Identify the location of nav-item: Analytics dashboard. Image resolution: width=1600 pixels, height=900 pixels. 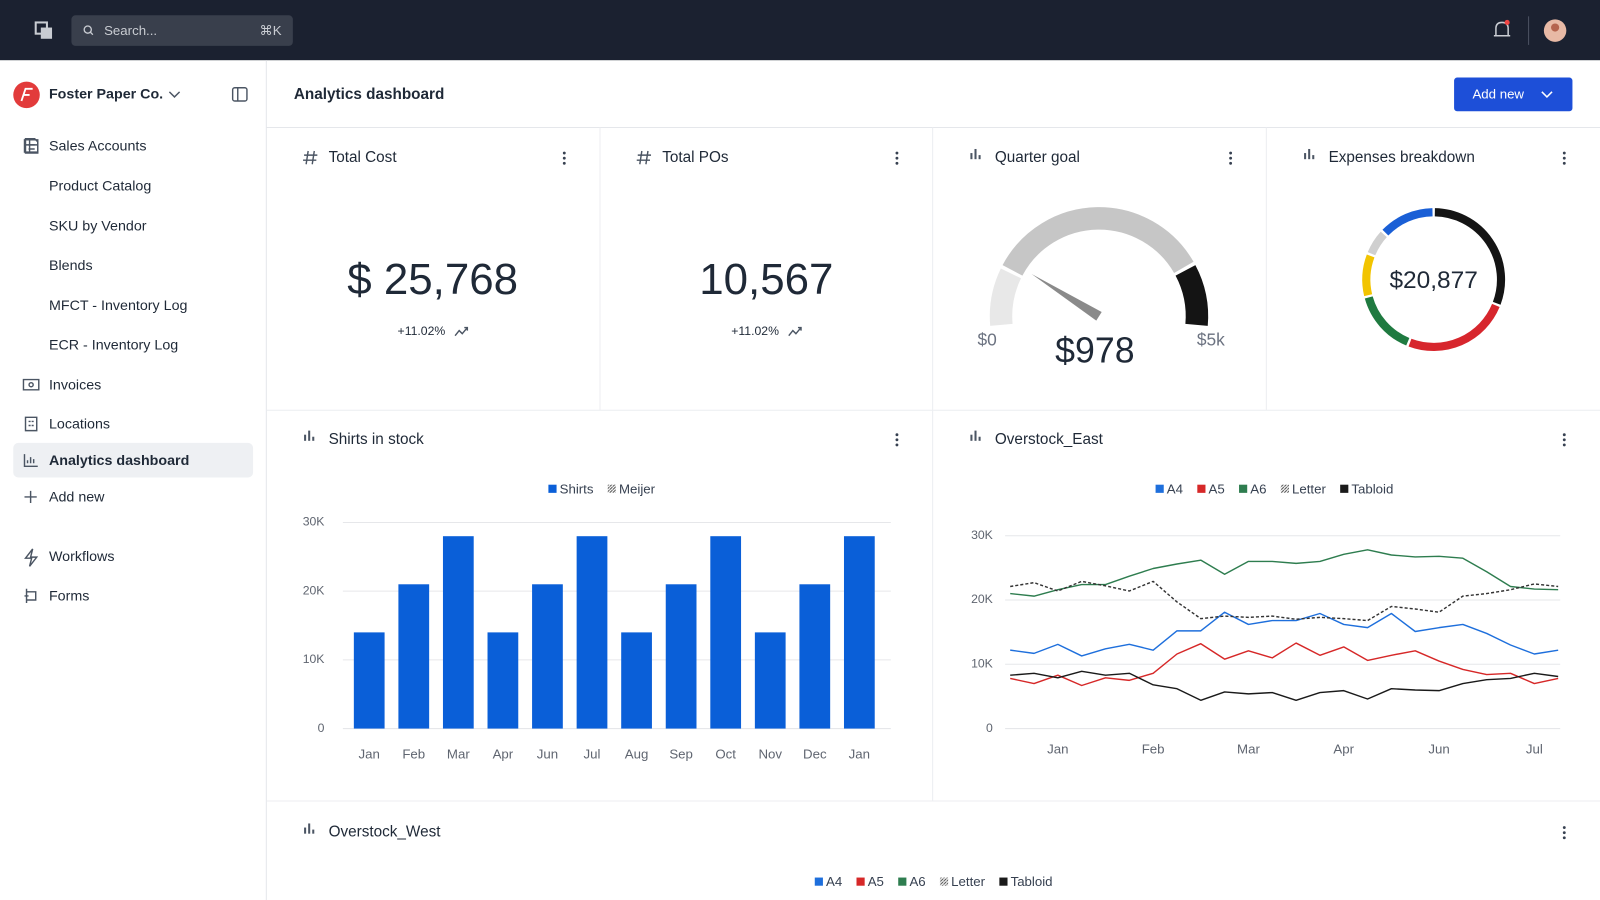
(133, 460).